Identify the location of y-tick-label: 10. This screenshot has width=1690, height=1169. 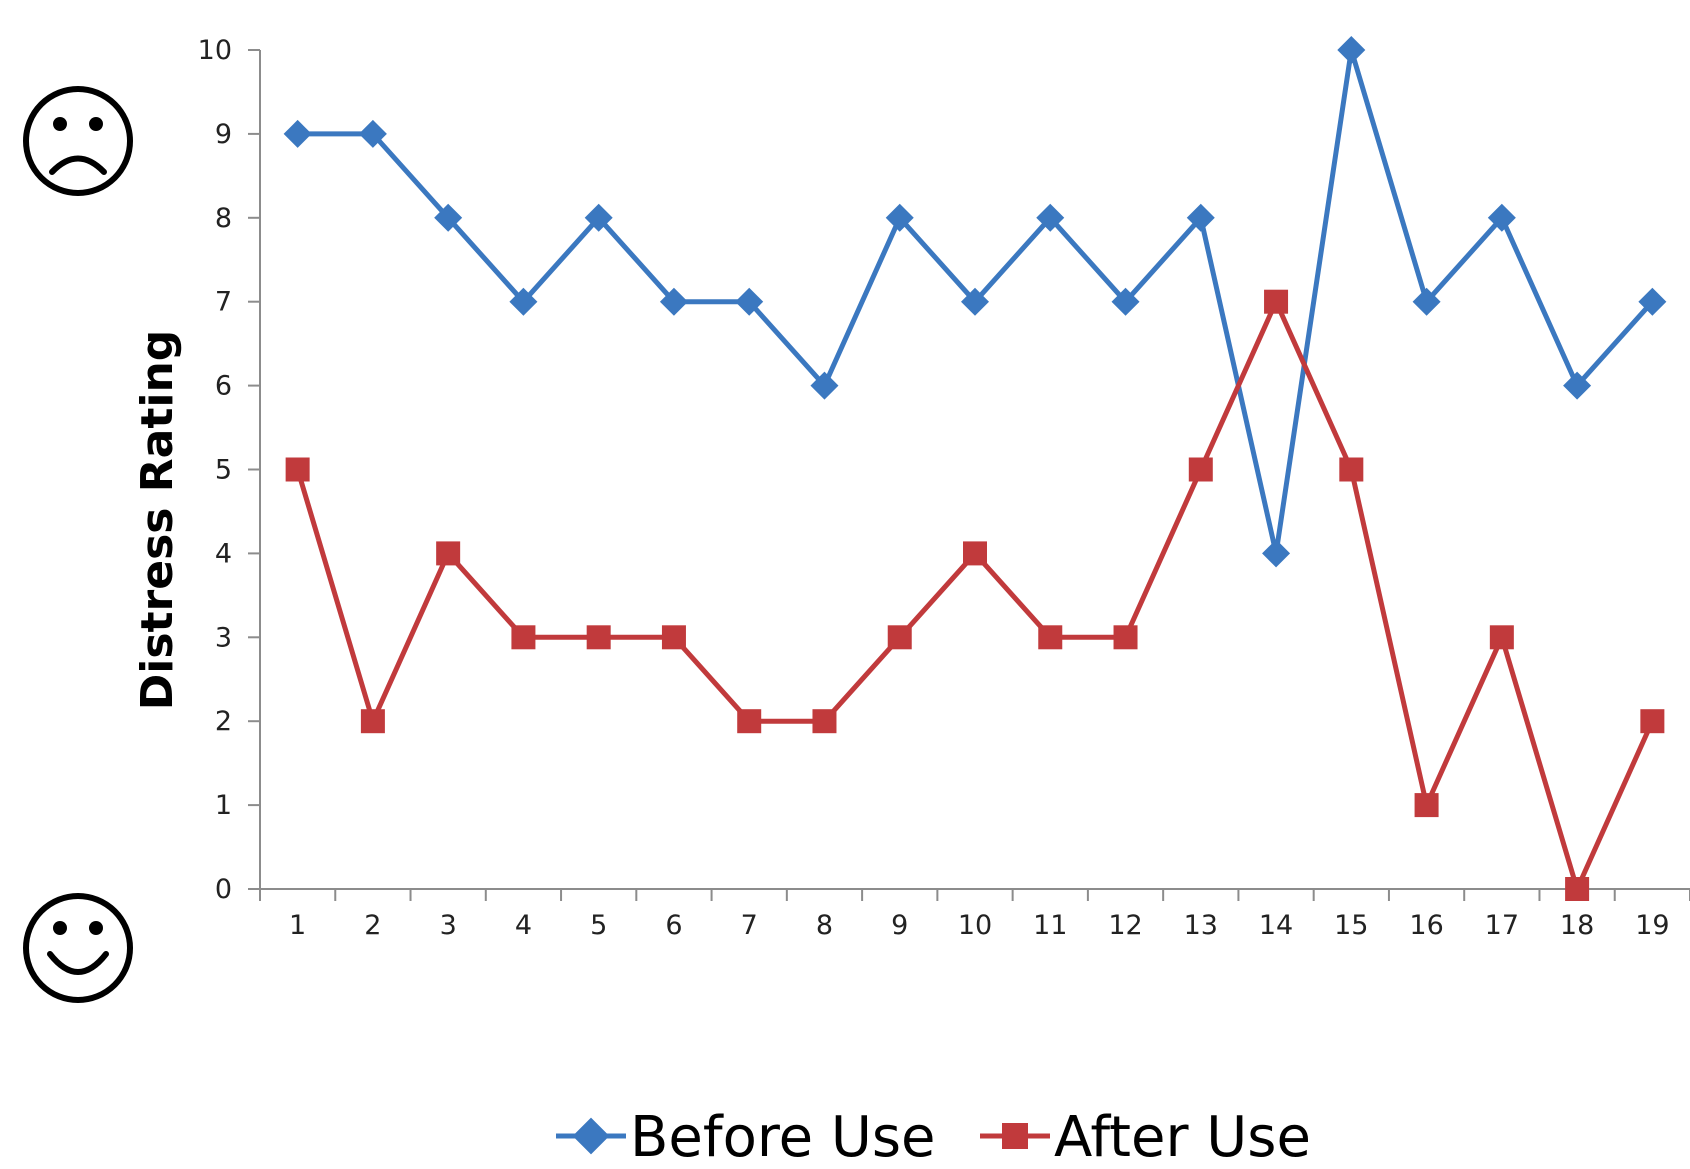
(215, 50).